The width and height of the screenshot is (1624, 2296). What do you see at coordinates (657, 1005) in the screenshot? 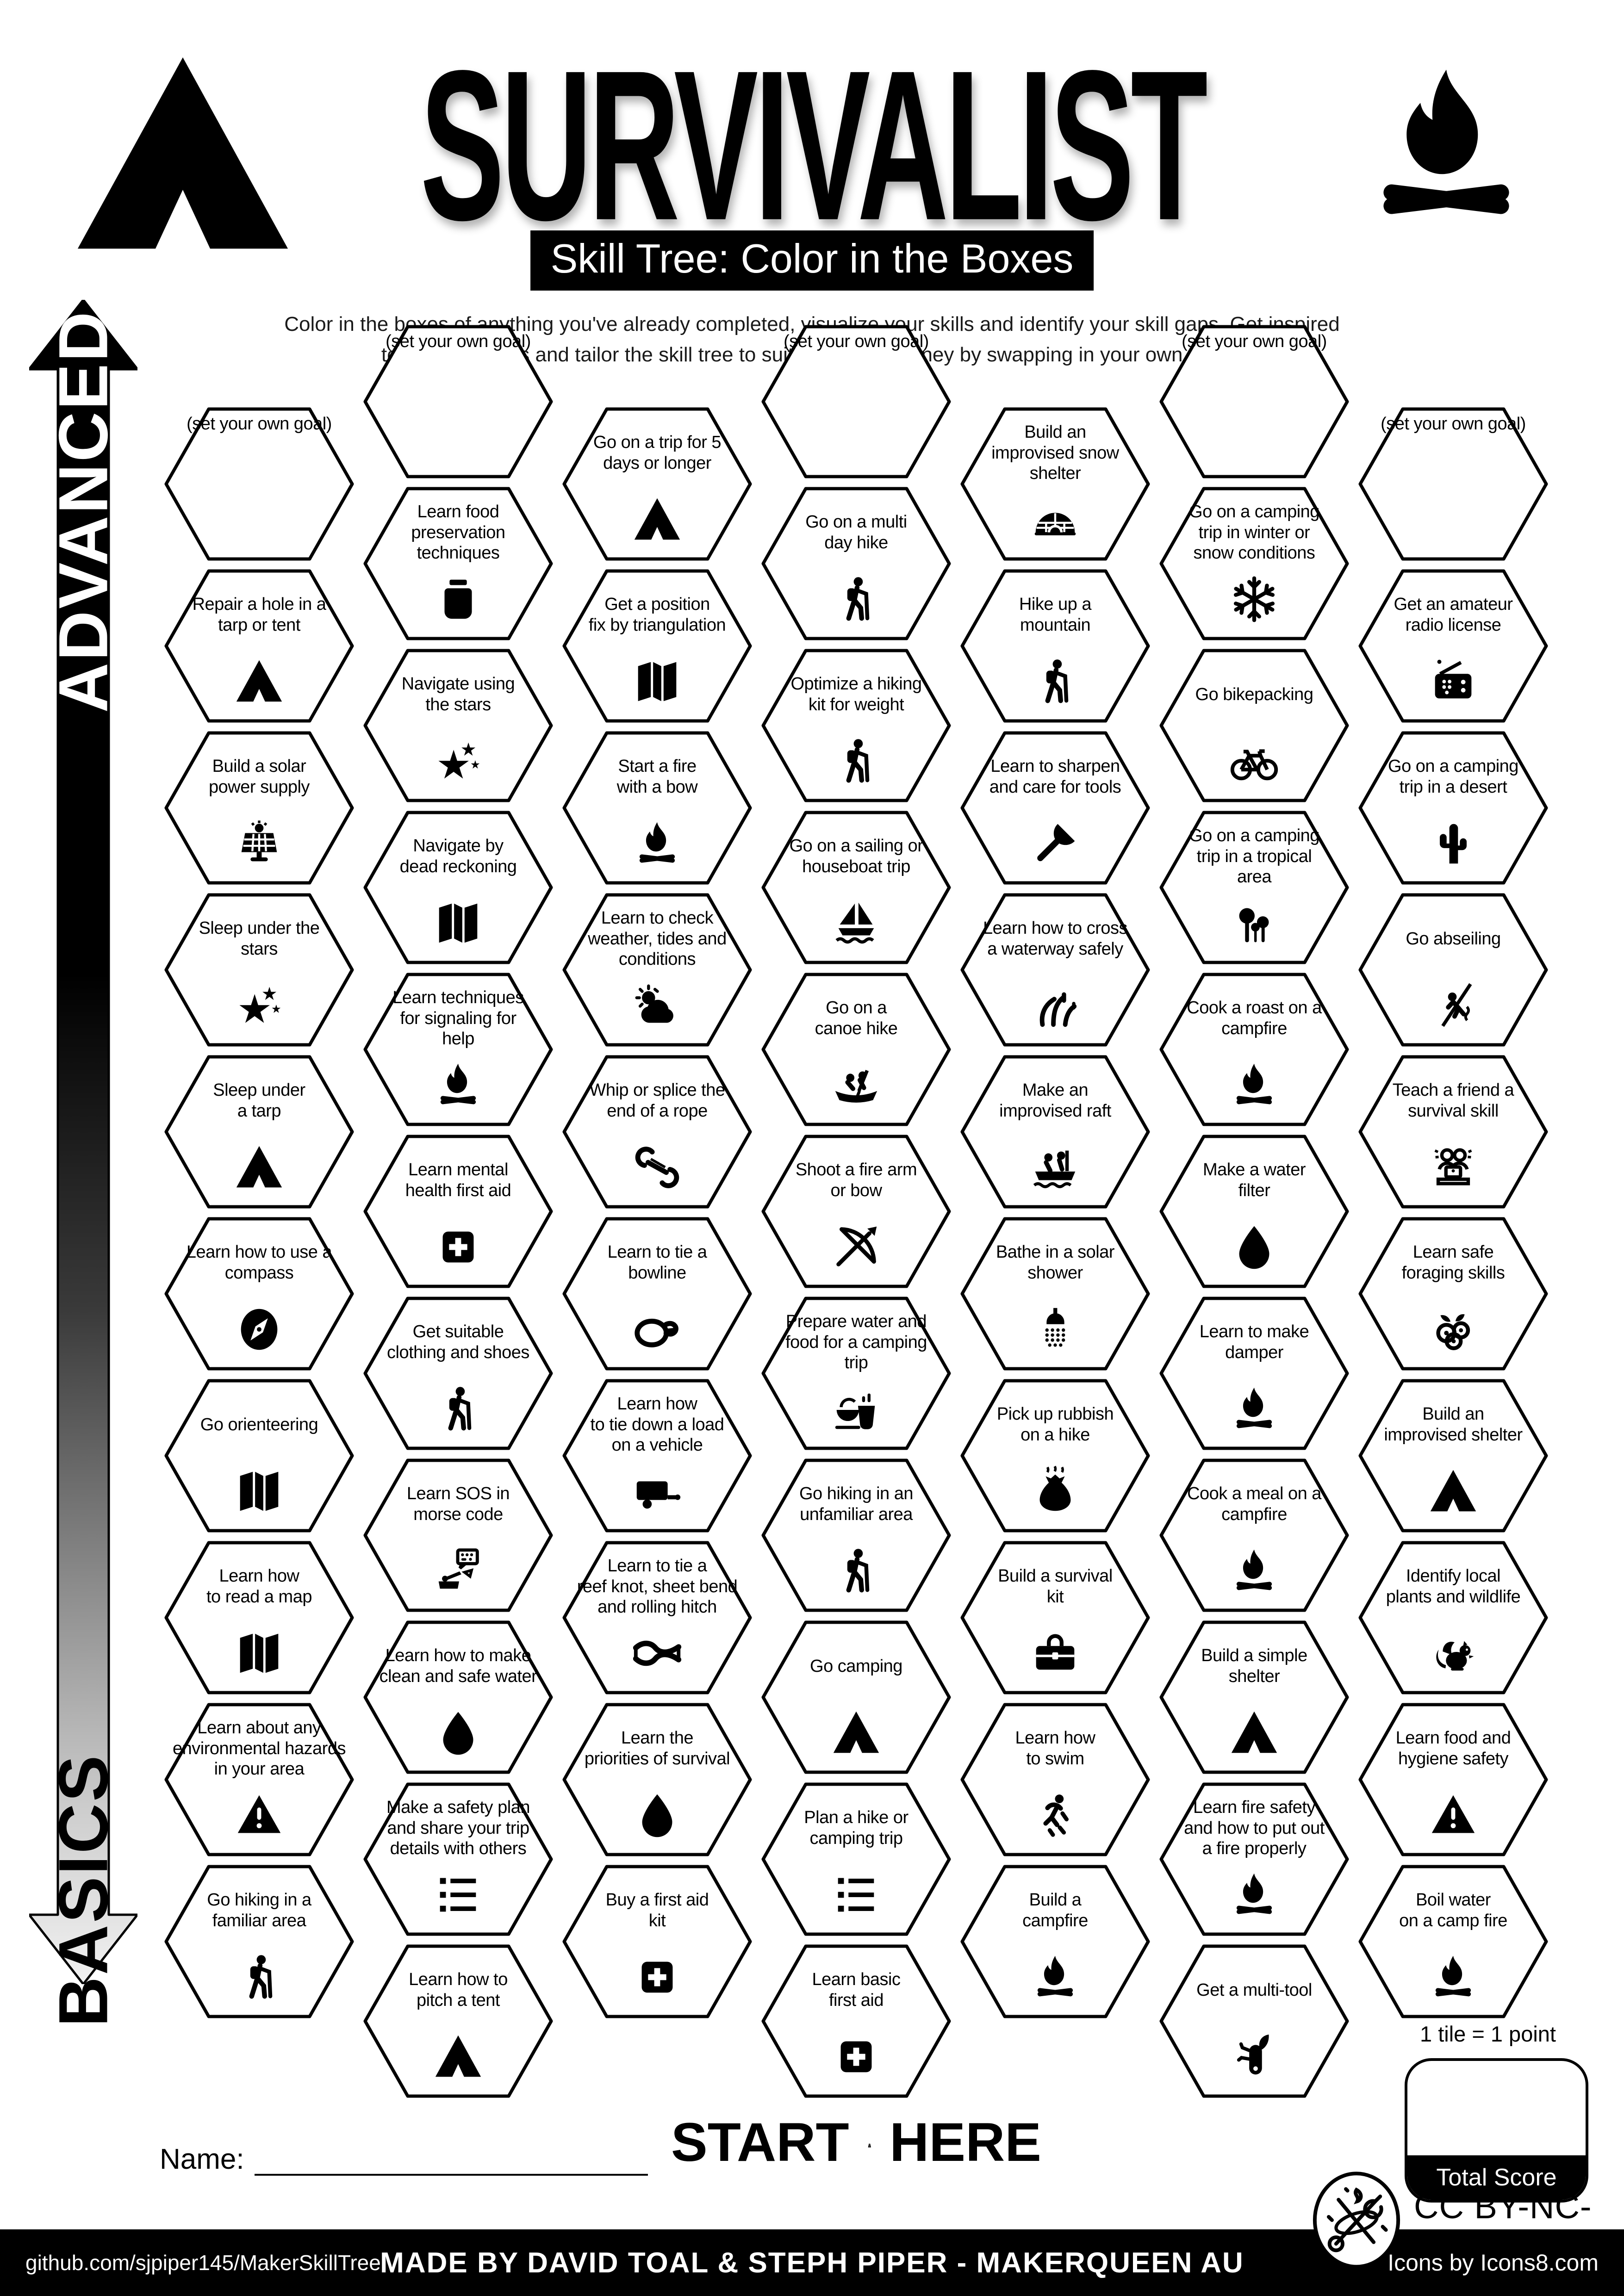
I see `weather-icon` at bounding box center [657, 1005].